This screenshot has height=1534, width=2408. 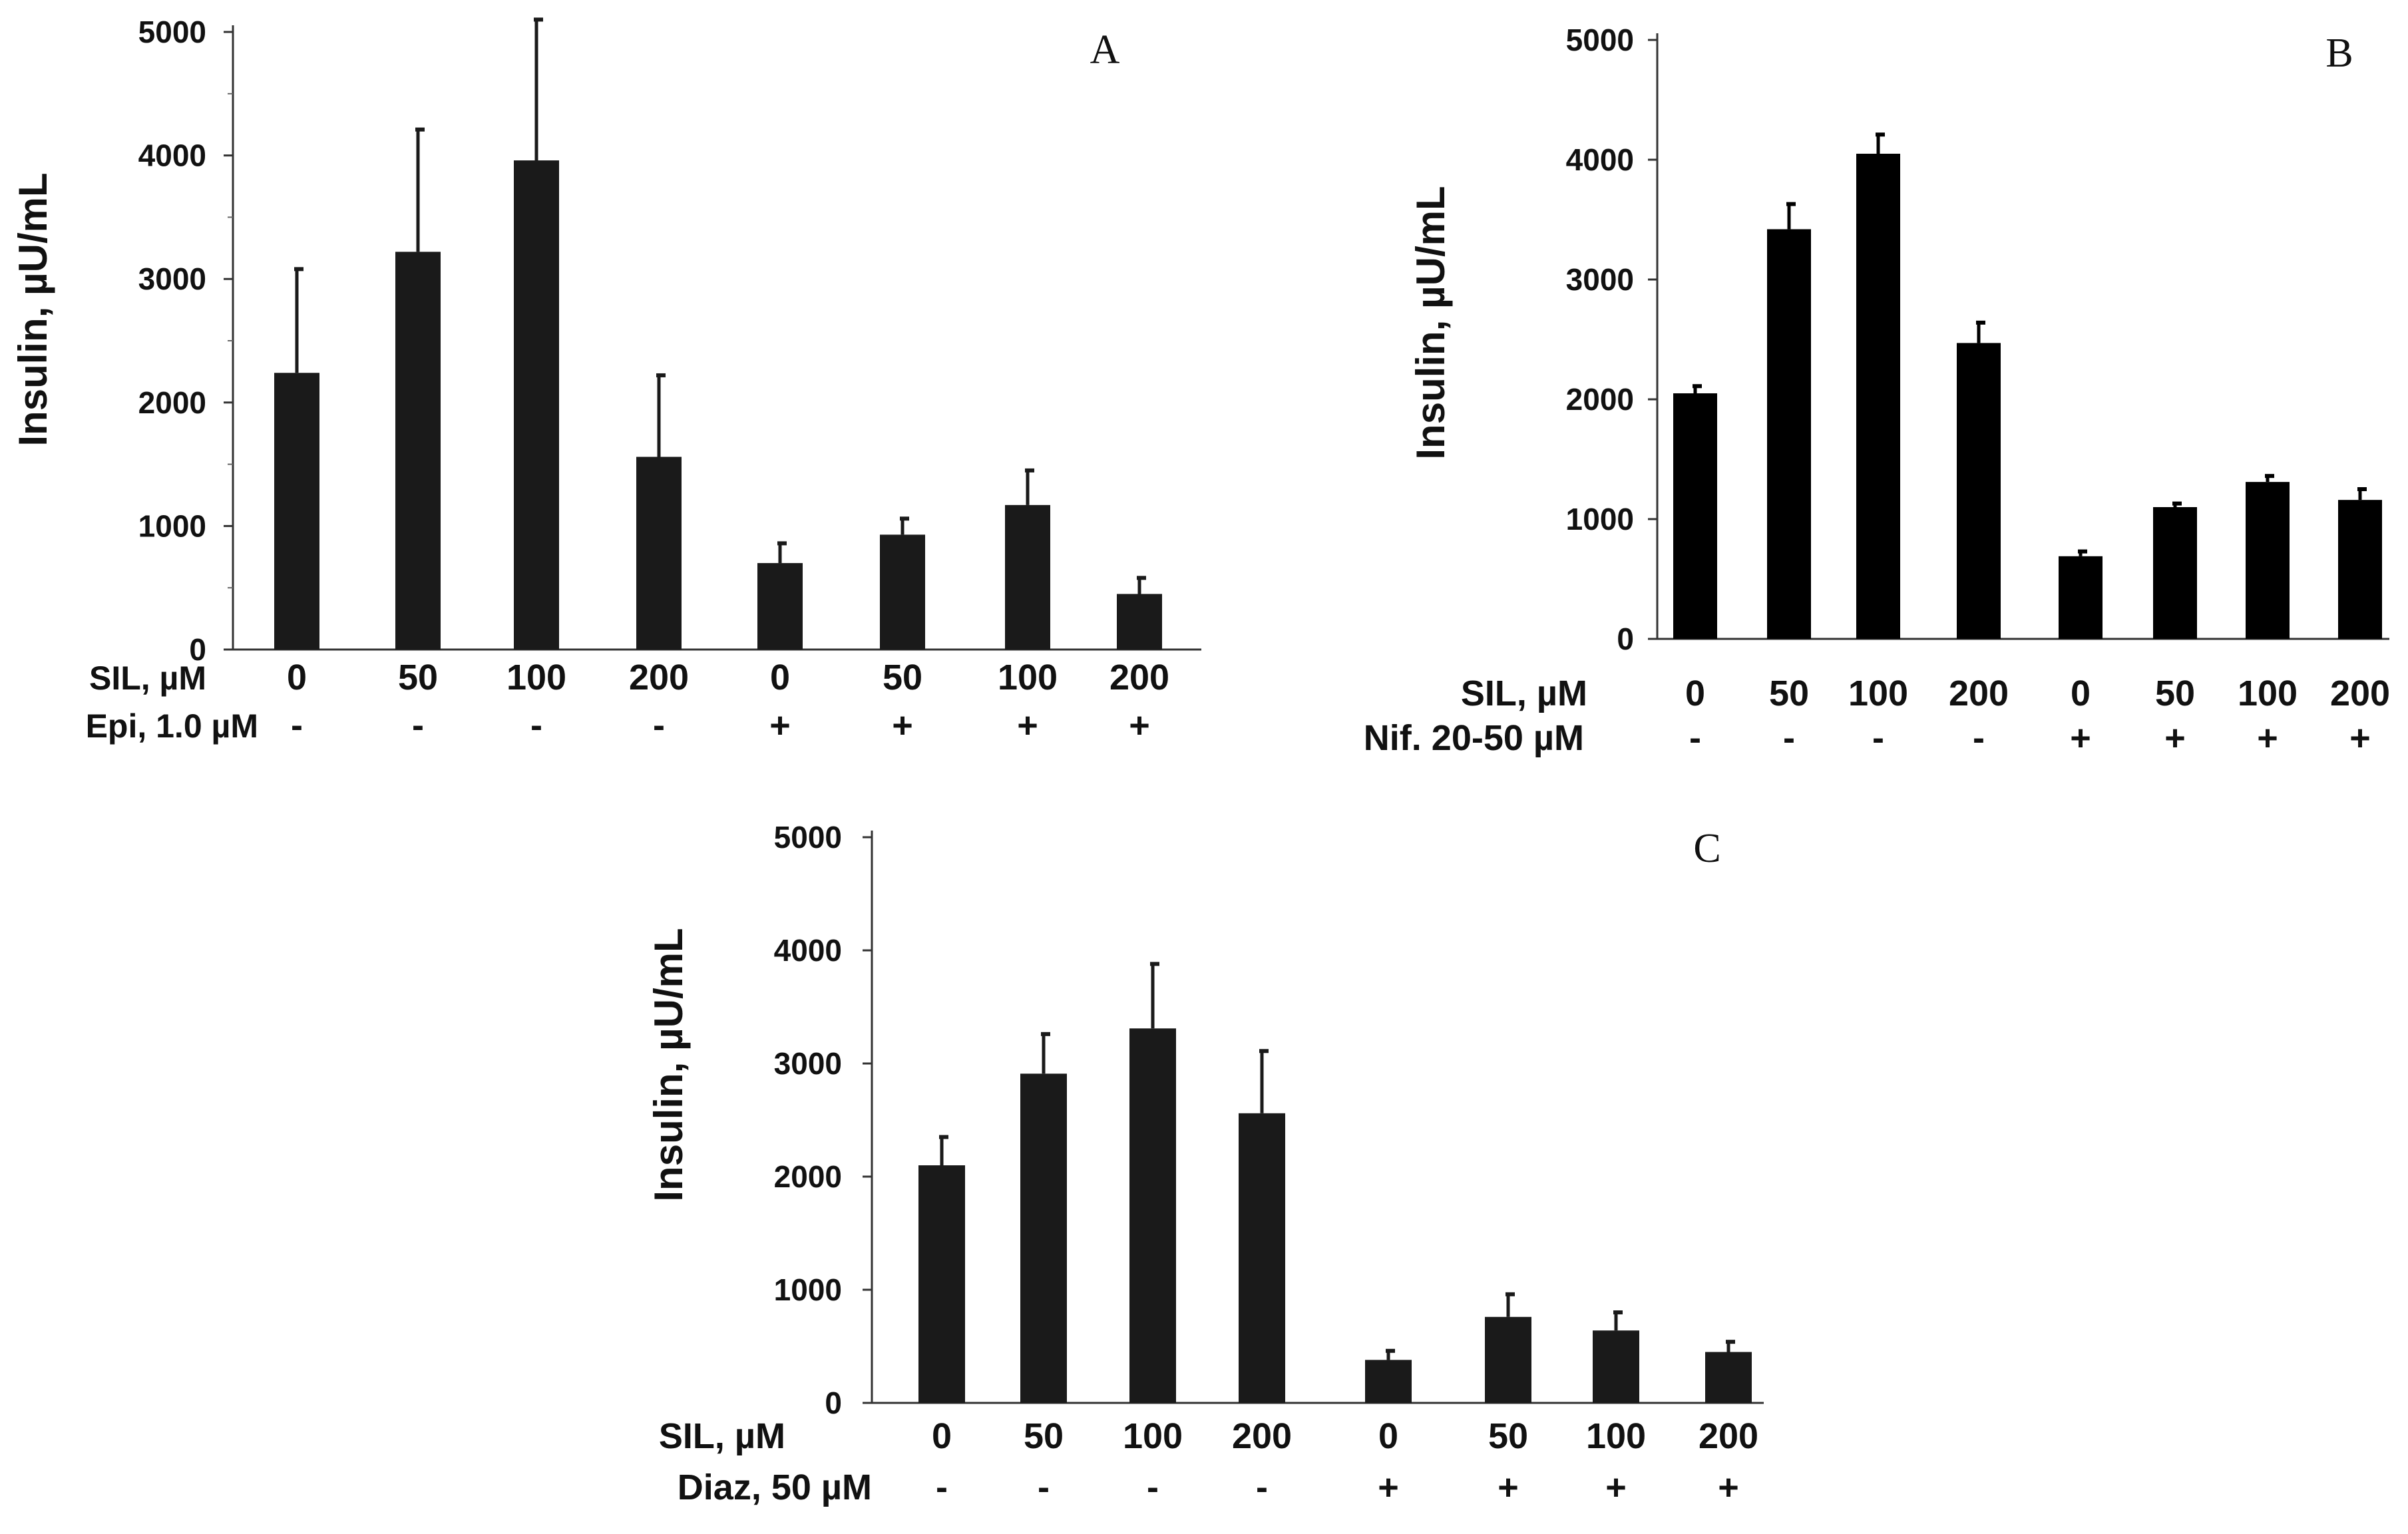 What do you see at coordinates (172, 726) in the screenshot?
I see `row2-label: Epi, 1.0 µM` at bounding box center [172, 726].